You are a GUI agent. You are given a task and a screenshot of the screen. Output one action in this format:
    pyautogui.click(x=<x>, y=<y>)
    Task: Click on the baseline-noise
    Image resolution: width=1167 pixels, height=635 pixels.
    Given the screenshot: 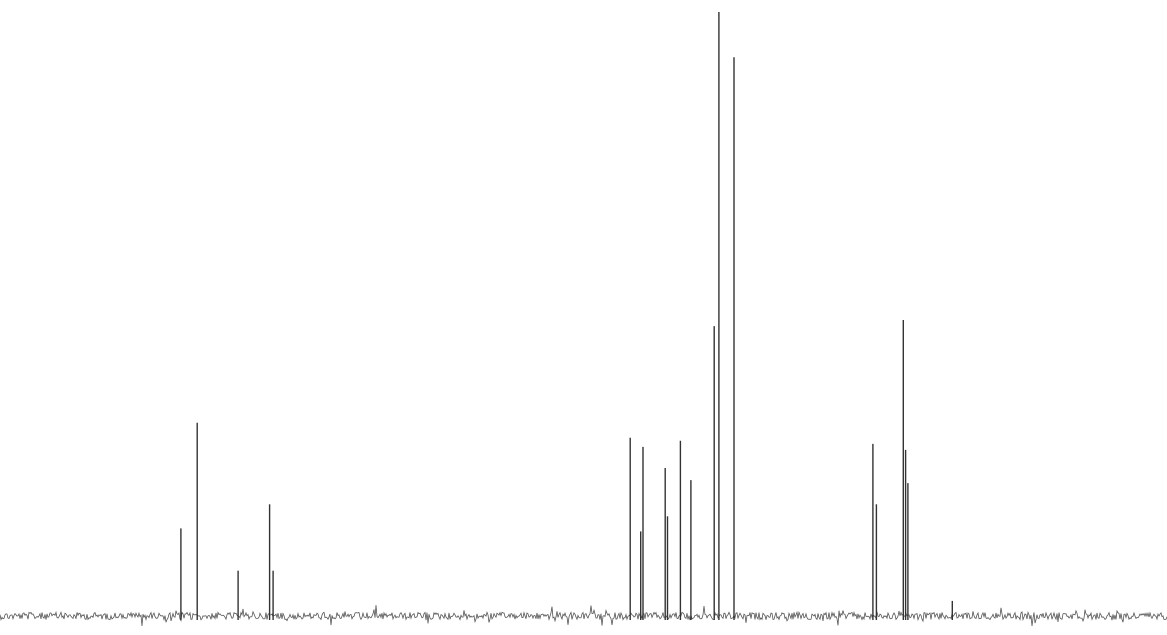 What is the action you would take?
    pyautogui.click(x=583, y=616)
    